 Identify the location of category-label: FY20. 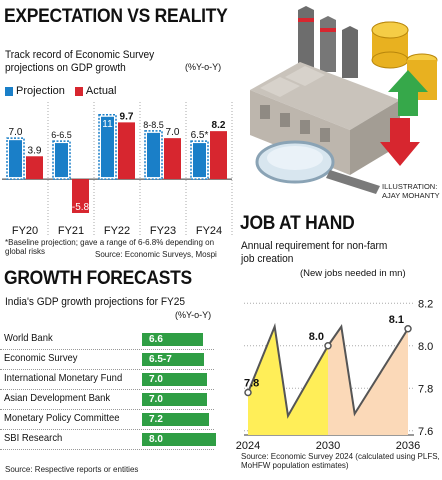
(25, 231).